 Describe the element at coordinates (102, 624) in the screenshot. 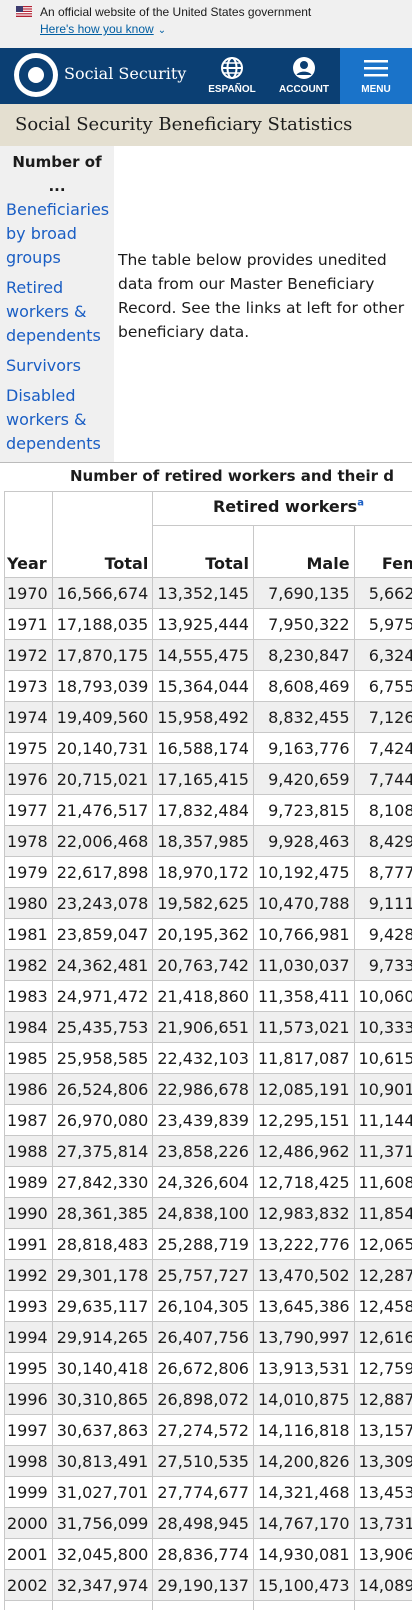

I see `cell-total: 17,188,035` at that location.